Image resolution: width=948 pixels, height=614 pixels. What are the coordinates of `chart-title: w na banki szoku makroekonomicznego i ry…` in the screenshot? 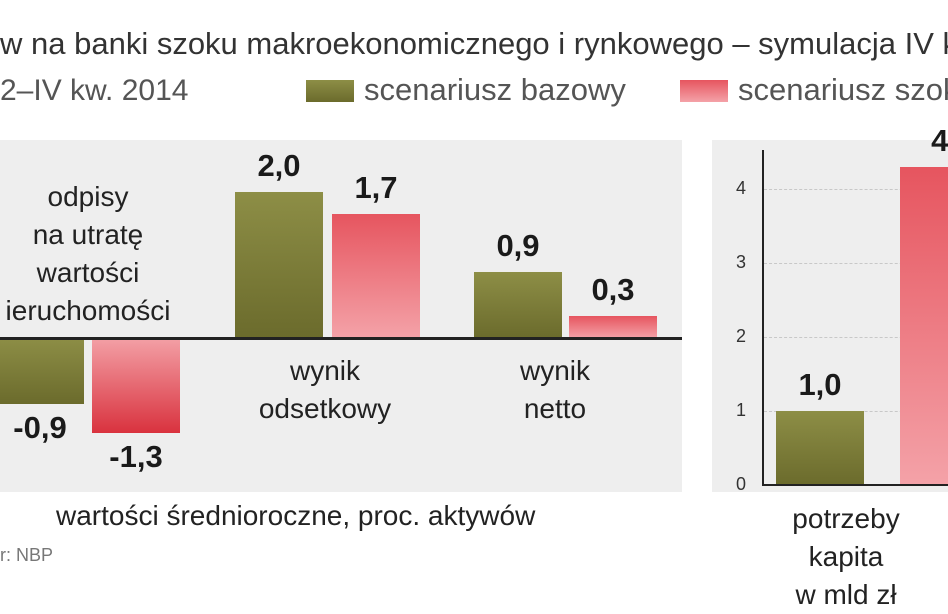 It's located at (474, 43).